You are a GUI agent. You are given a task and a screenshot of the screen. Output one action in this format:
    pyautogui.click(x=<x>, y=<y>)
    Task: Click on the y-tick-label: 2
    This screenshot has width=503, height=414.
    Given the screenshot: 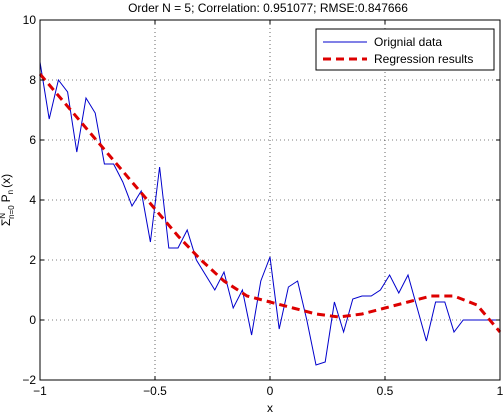 What is the action you would take?
    pyautogui.click(x=32, y=260)
    